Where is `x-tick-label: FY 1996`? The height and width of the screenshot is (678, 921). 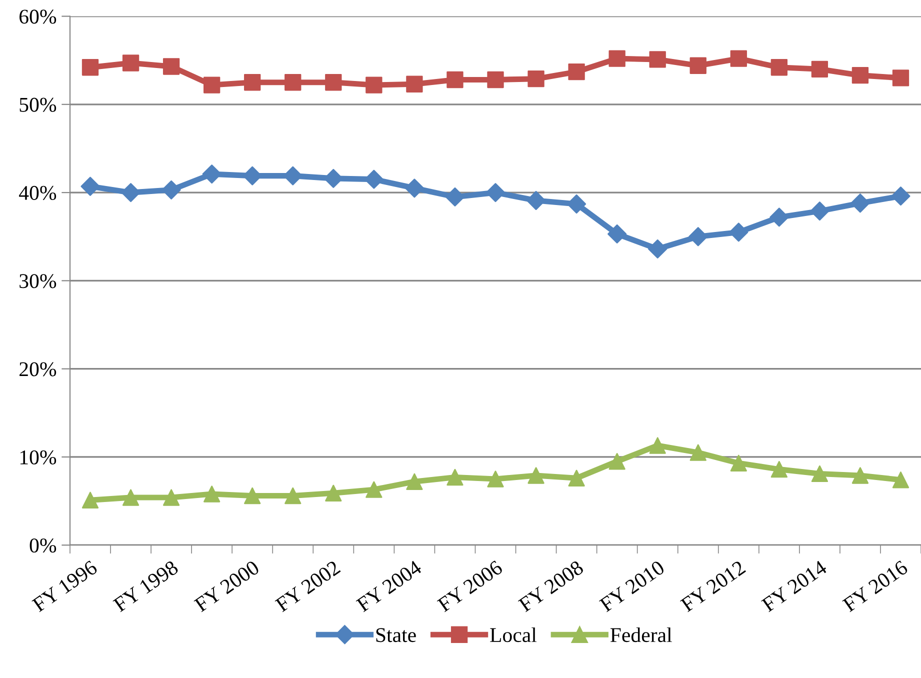
x-tick-label: FY 1996 is located at coordinates (65, 586).